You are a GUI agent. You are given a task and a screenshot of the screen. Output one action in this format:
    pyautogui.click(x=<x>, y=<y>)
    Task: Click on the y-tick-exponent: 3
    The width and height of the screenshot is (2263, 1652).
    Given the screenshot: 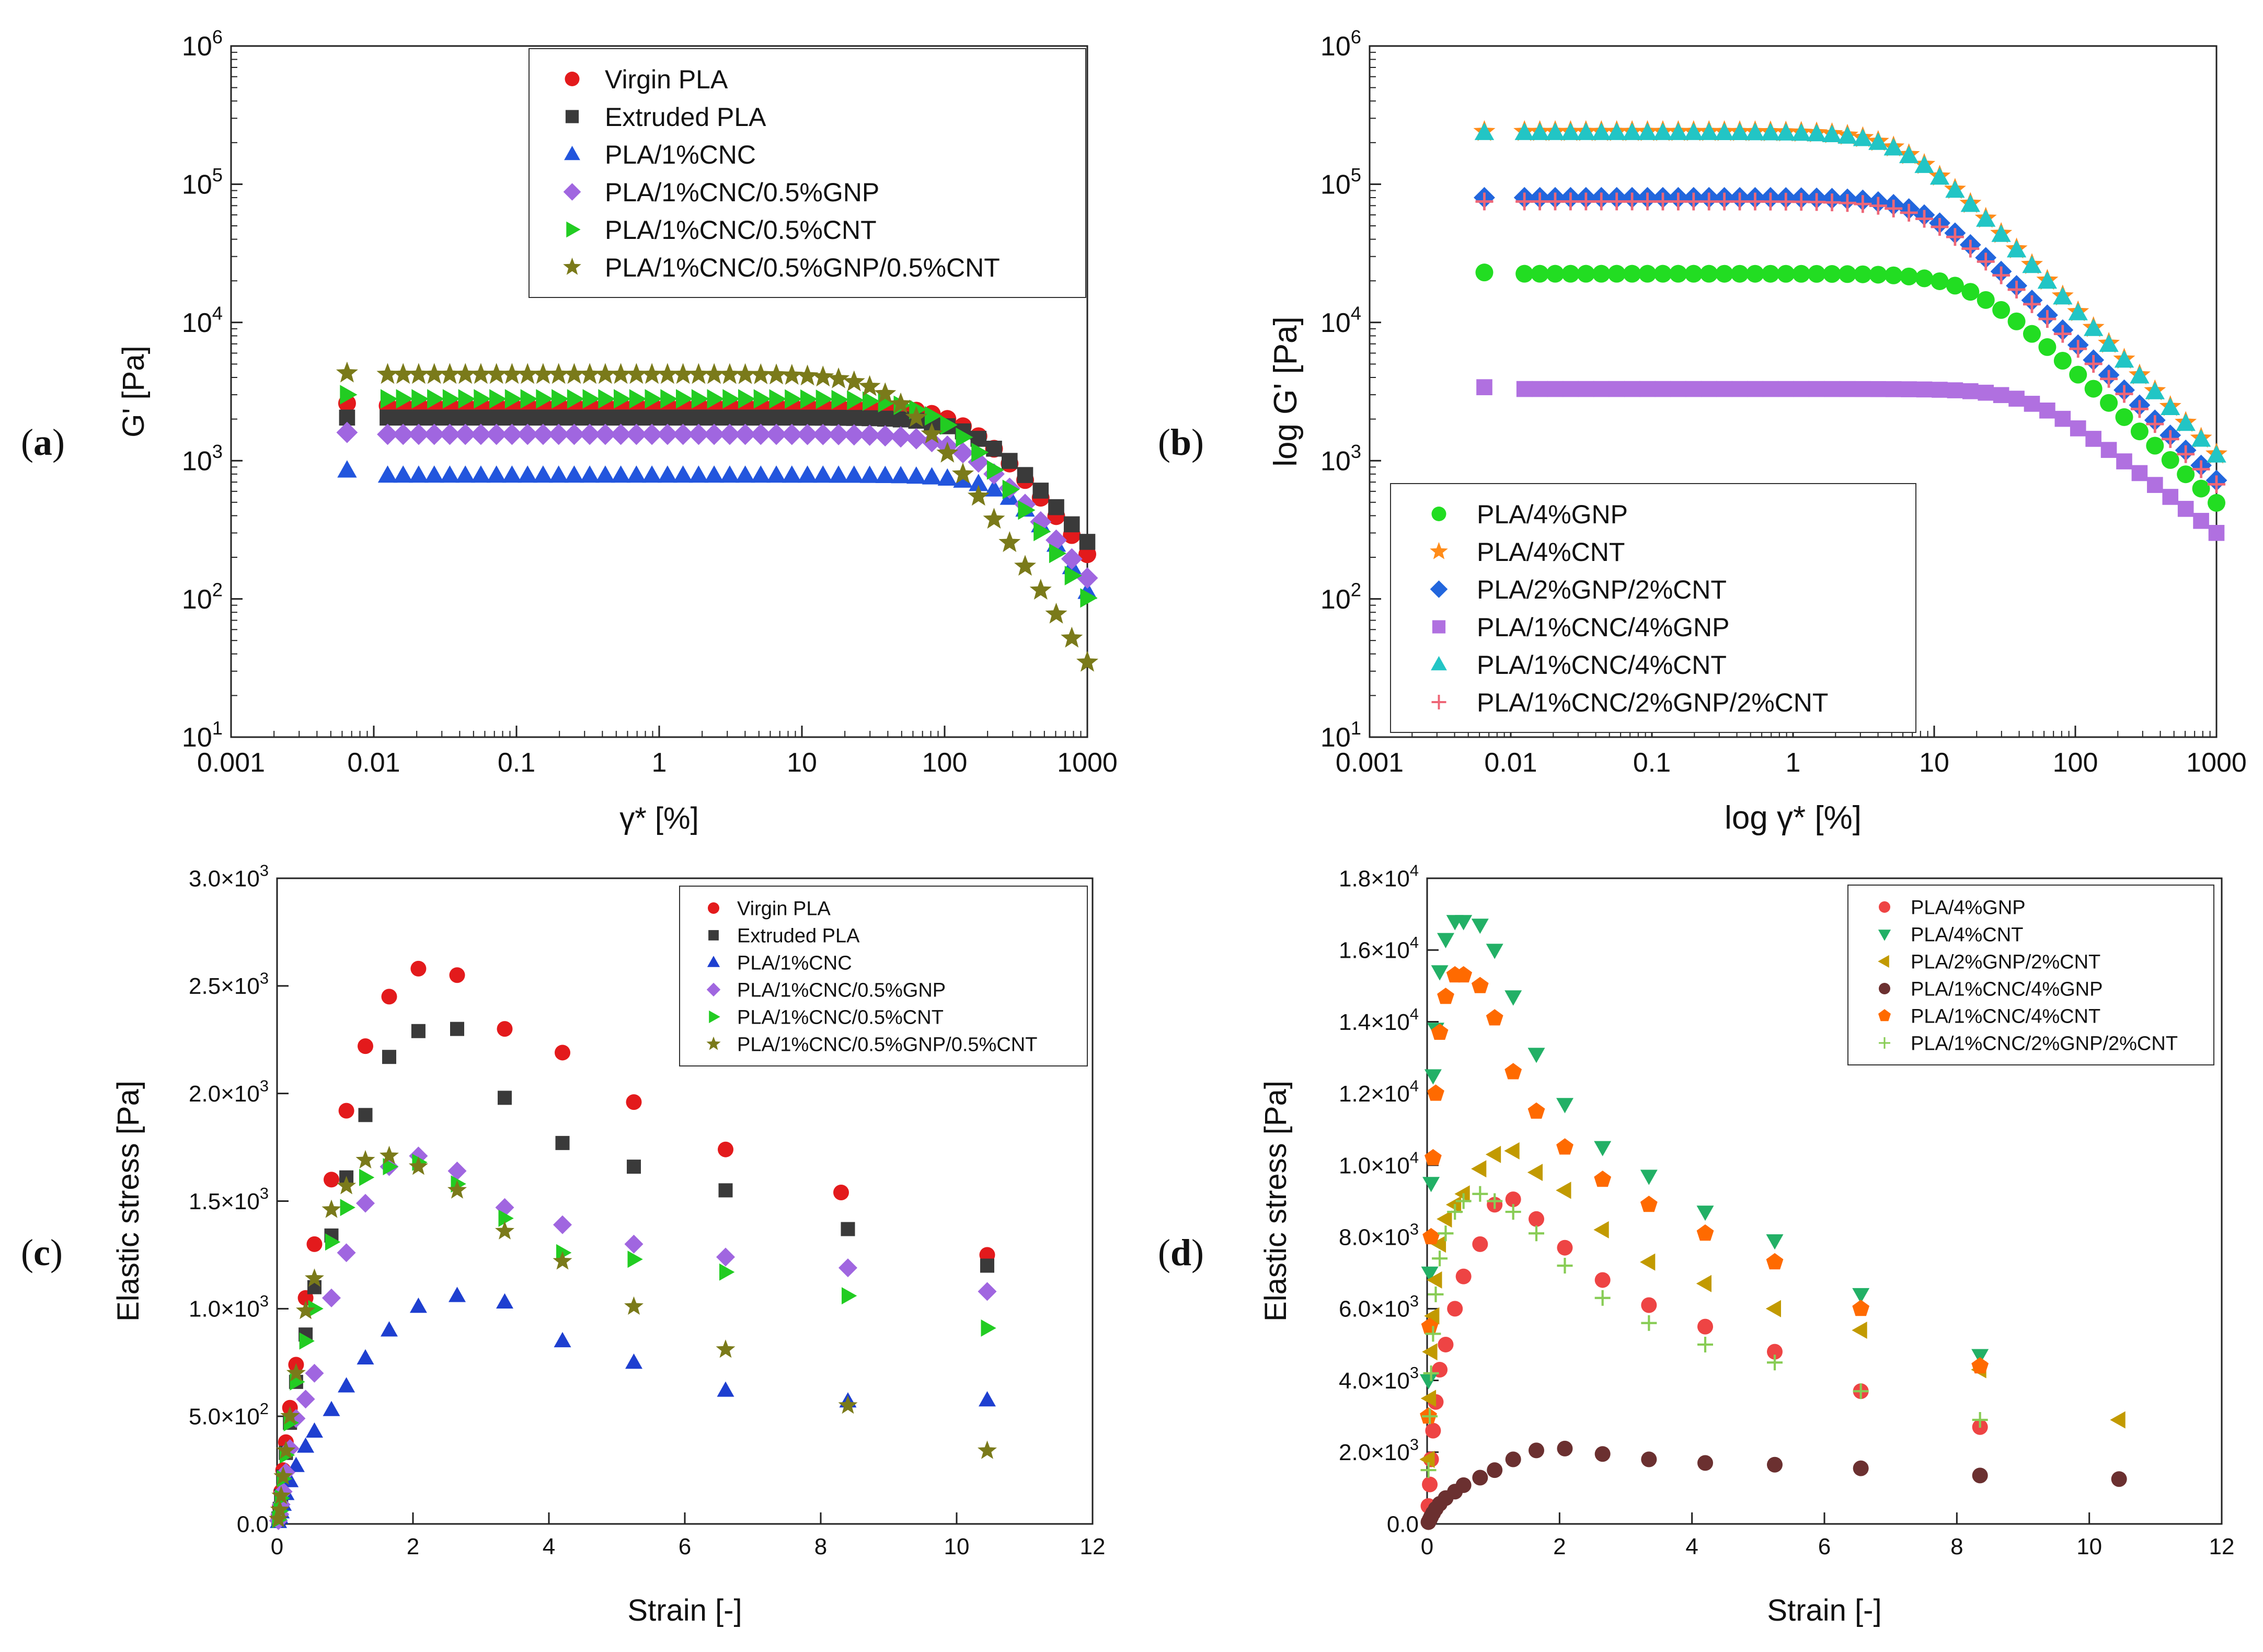 What is the action you would take?
    pyautogui.click(x=264, y=1193)
    